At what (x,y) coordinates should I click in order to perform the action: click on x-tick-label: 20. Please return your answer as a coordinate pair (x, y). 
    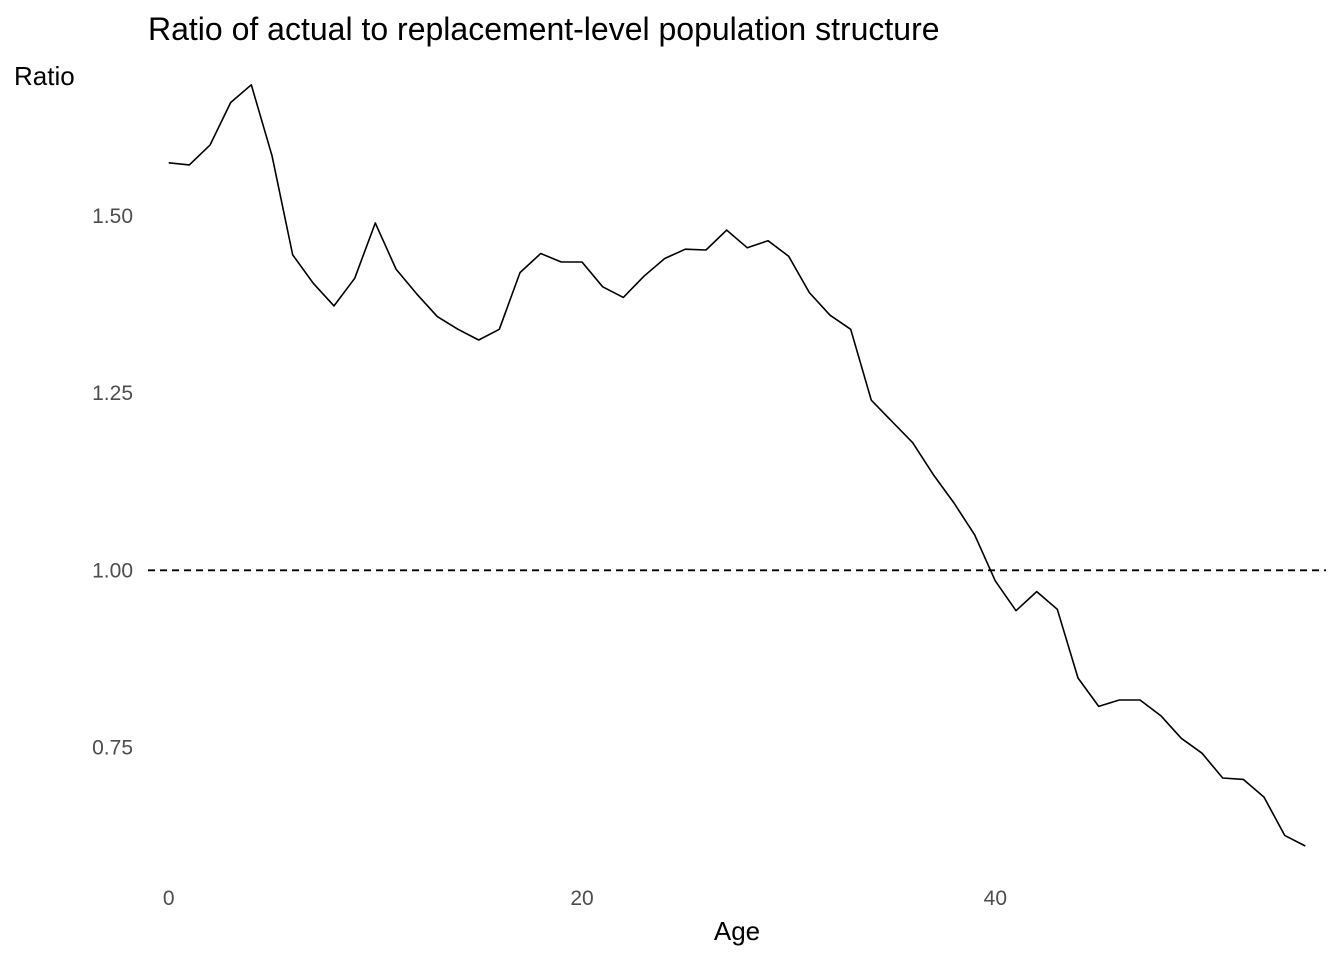
    Looking at the image, I should click on (581, 898).